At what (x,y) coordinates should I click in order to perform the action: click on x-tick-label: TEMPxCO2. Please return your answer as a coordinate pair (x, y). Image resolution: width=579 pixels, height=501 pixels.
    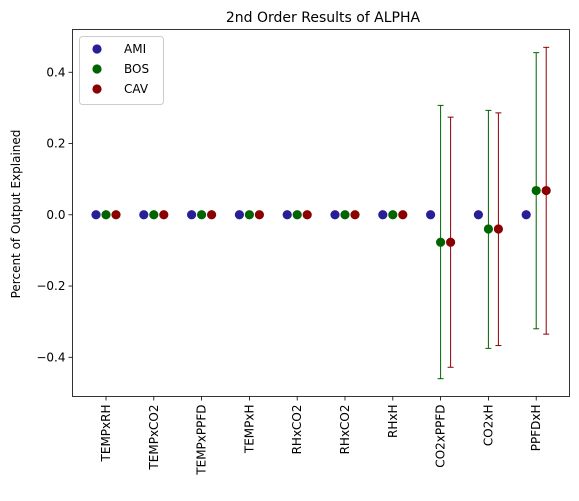
    Looking at the image, I should click on (154, 438).